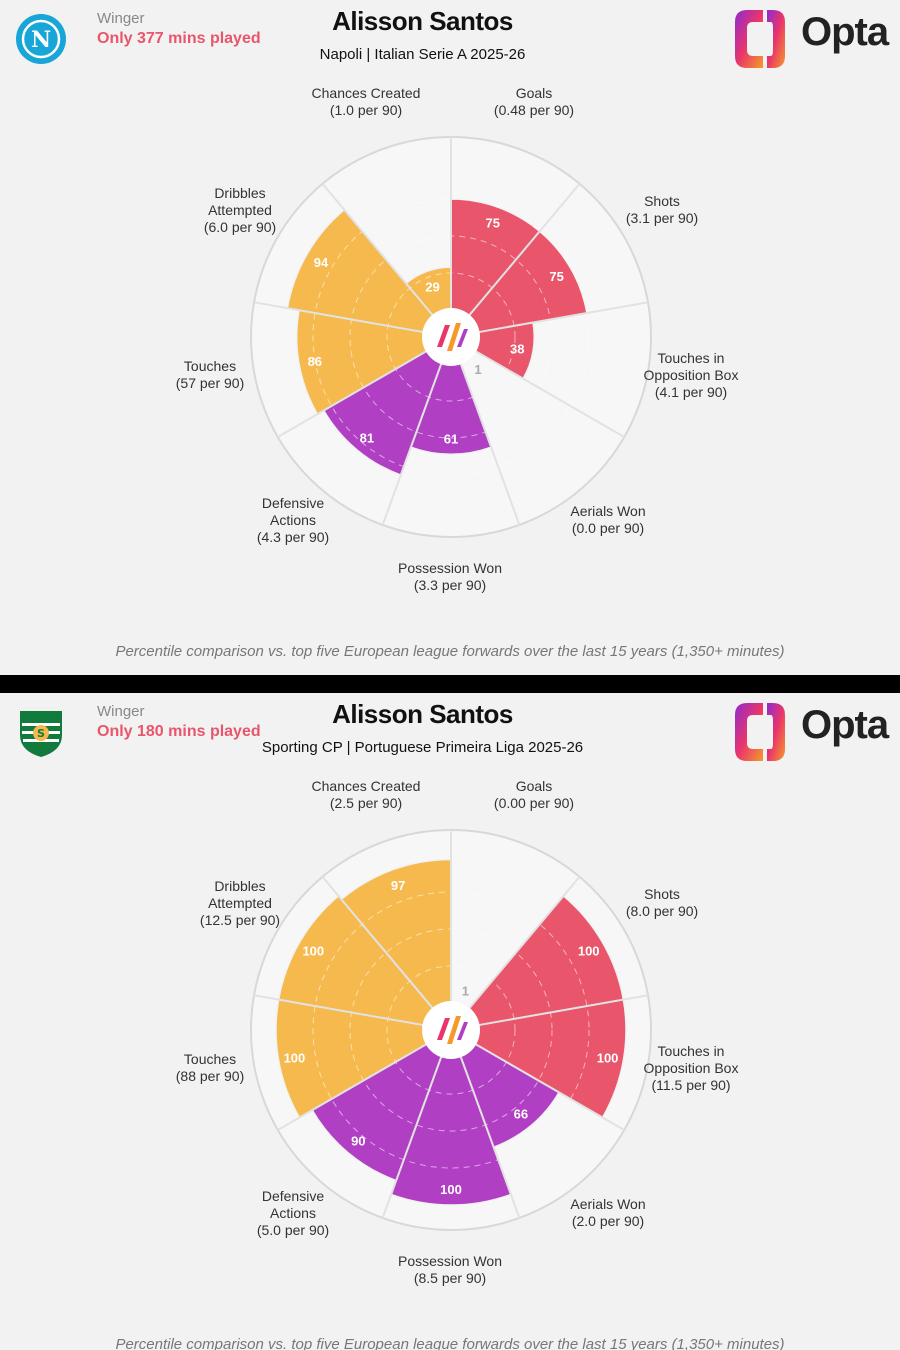  I want to click on value-label: 86, so click(315, 361).